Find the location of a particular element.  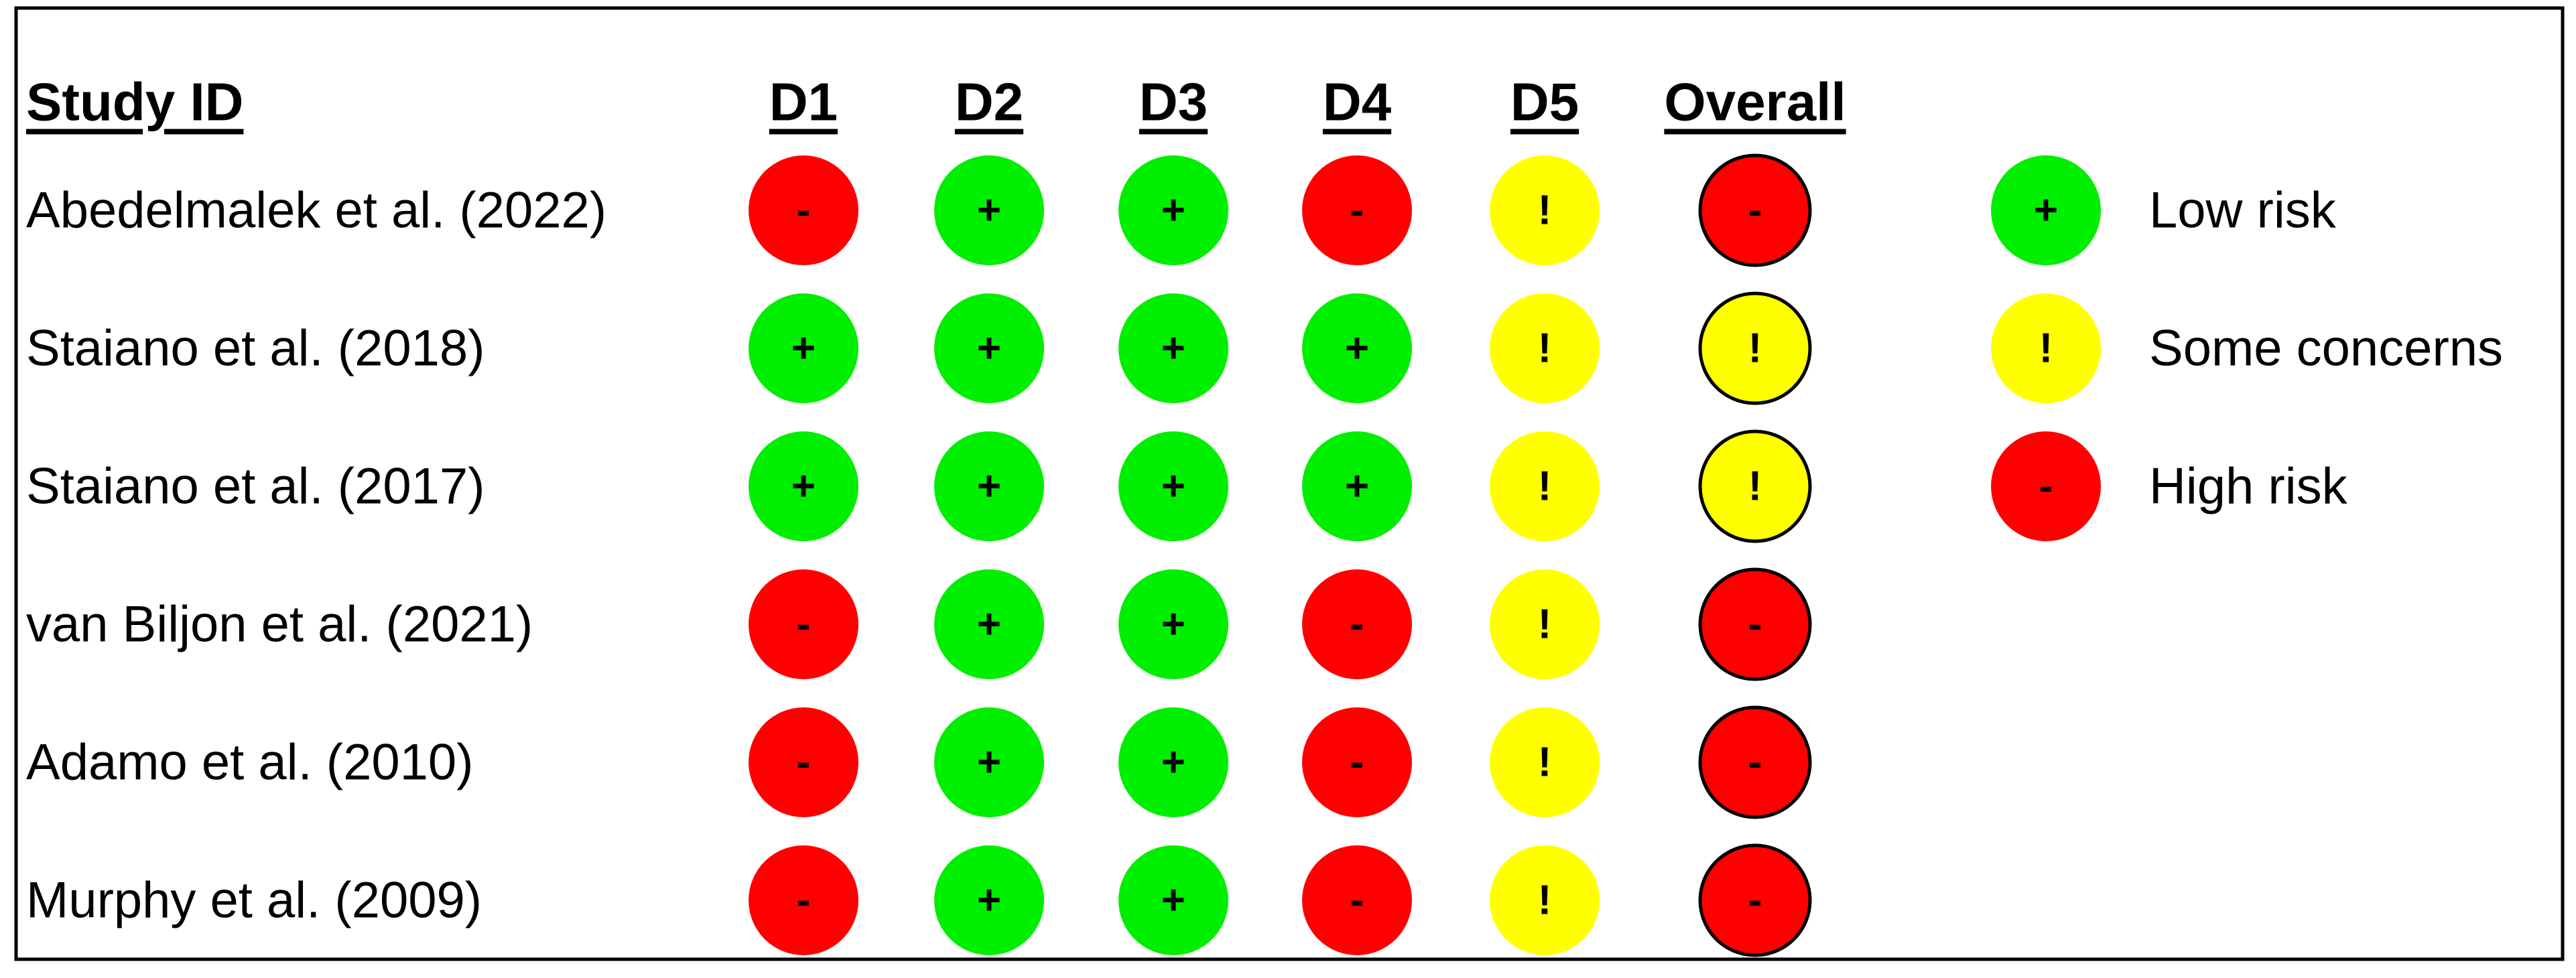

study-id: Murphy et al. (2009) is located at coordinates (254, 900).